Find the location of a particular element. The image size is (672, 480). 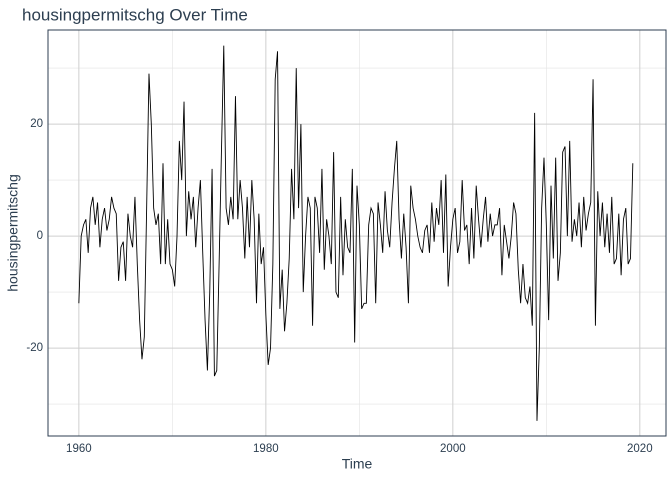

y-axis-label: housingpermitschg is located at coordinates (13, 233).